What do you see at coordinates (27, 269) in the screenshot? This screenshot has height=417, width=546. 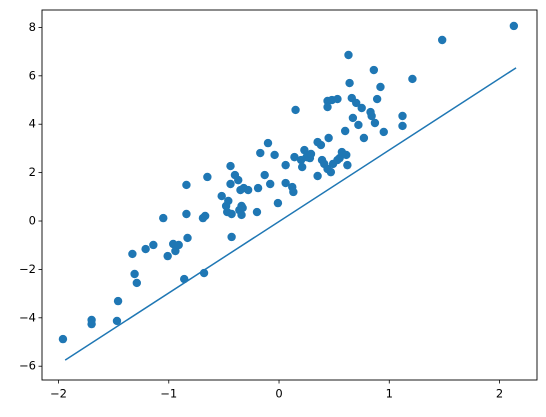 I see `y-tick-label: −2` at bounding box center [27, 269].